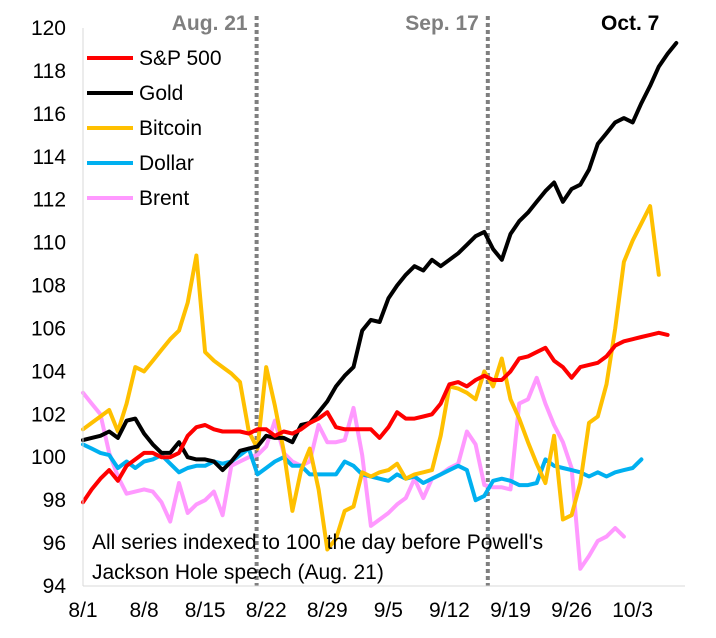  I want to click on y-tick-label: 106, so click(48, 328).